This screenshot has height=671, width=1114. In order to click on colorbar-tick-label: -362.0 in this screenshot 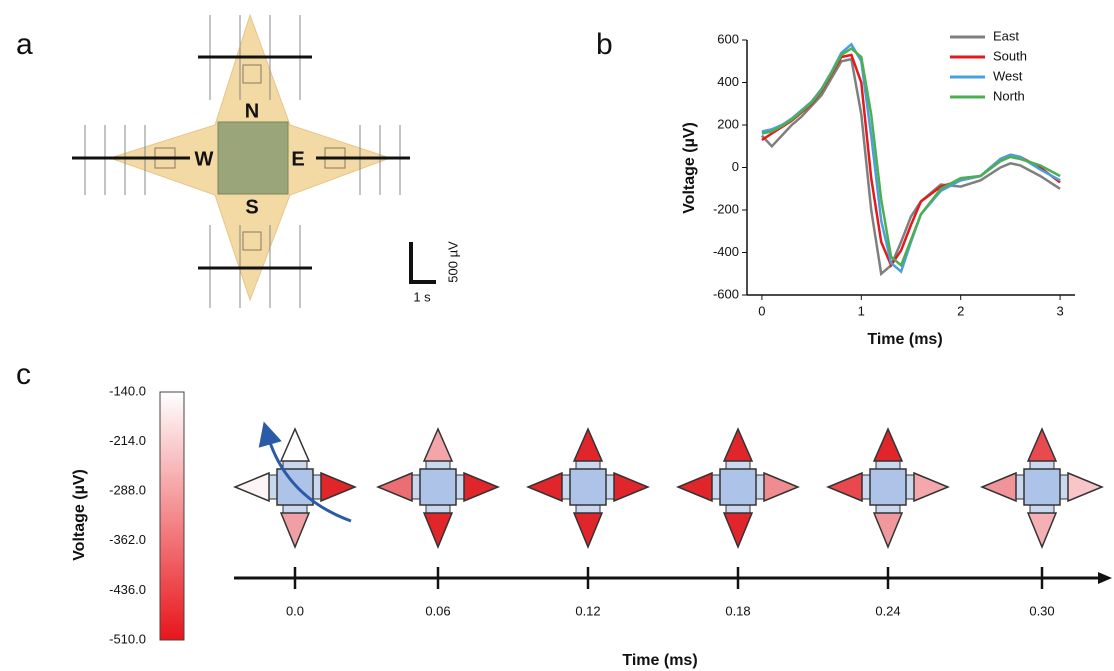, I will do `click(127, 539)`.